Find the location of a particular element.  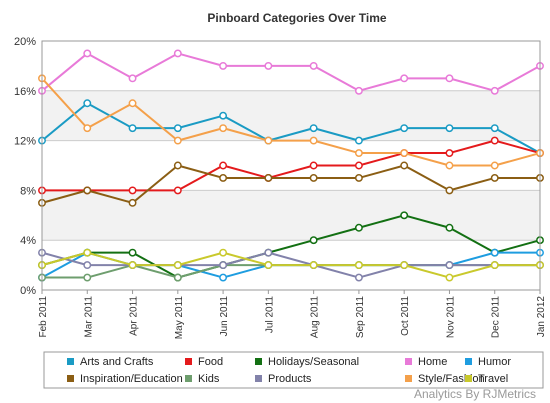

y-tick-label: 8% is located at coordinates (28, 191).